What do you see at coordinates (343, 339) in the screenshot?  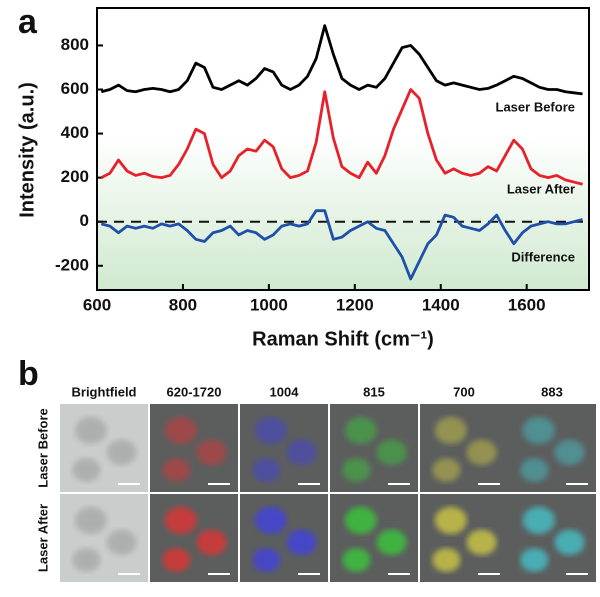 I see `x-axis-label: Raman Shift (cm⁻¹)` at bounding box center [343, 339].